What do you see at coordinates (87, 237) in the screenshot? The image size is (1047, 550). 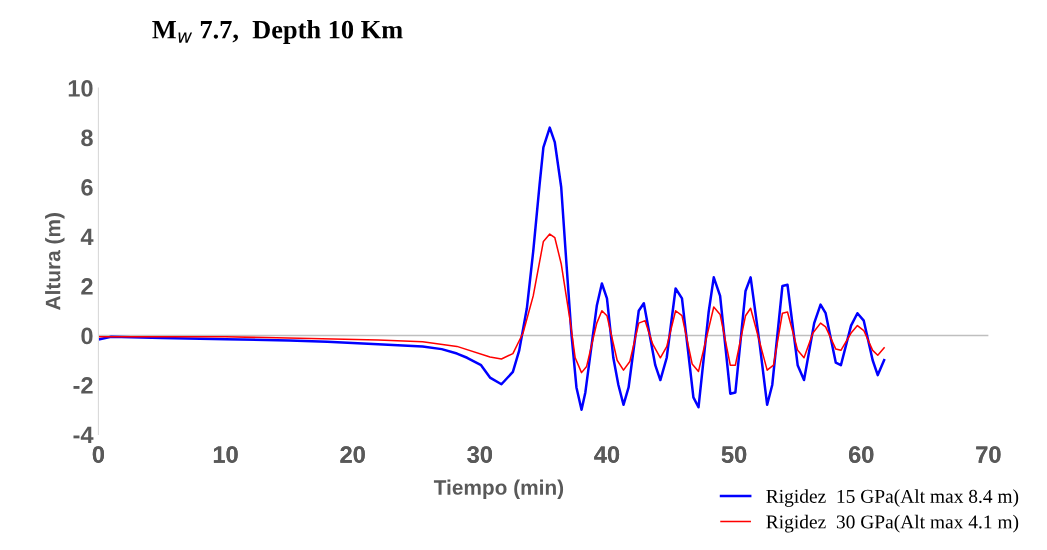 I see `y-tick-label: 4` at bounding box center [87, 237].